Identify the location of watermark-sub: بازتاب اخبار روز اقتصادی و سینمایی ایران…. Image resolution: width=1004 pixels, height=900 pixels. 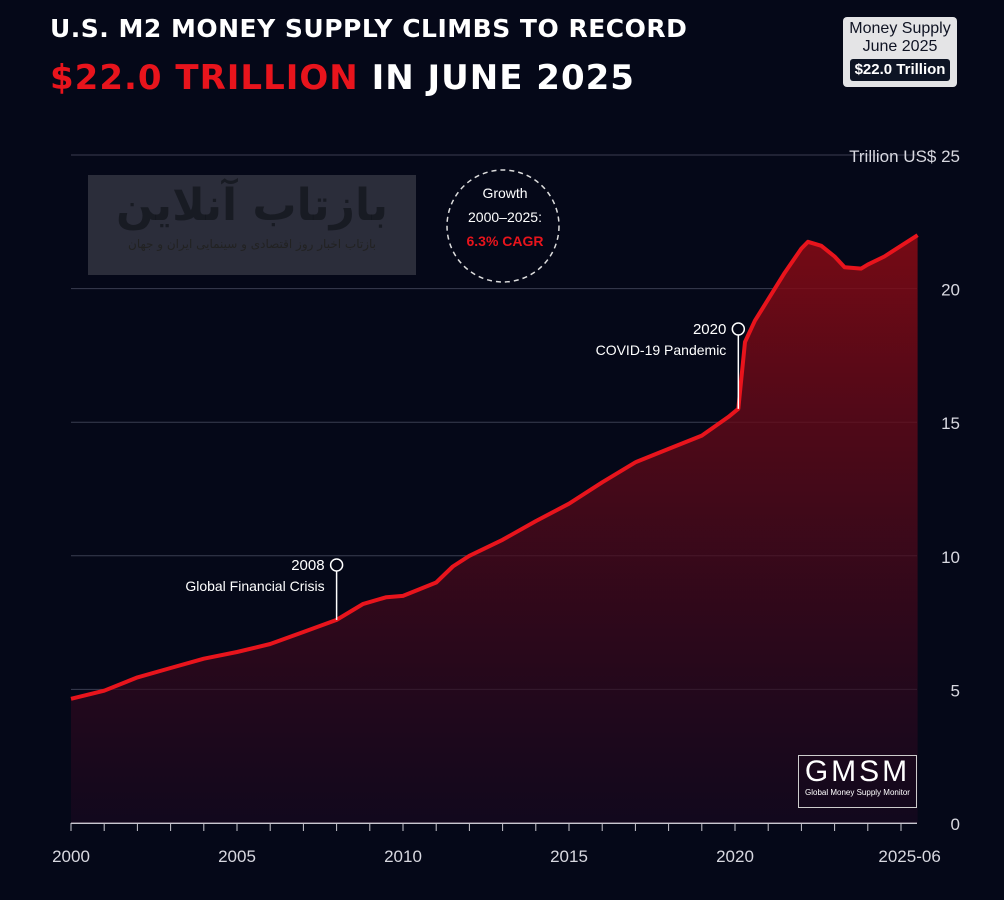
(252, 244).